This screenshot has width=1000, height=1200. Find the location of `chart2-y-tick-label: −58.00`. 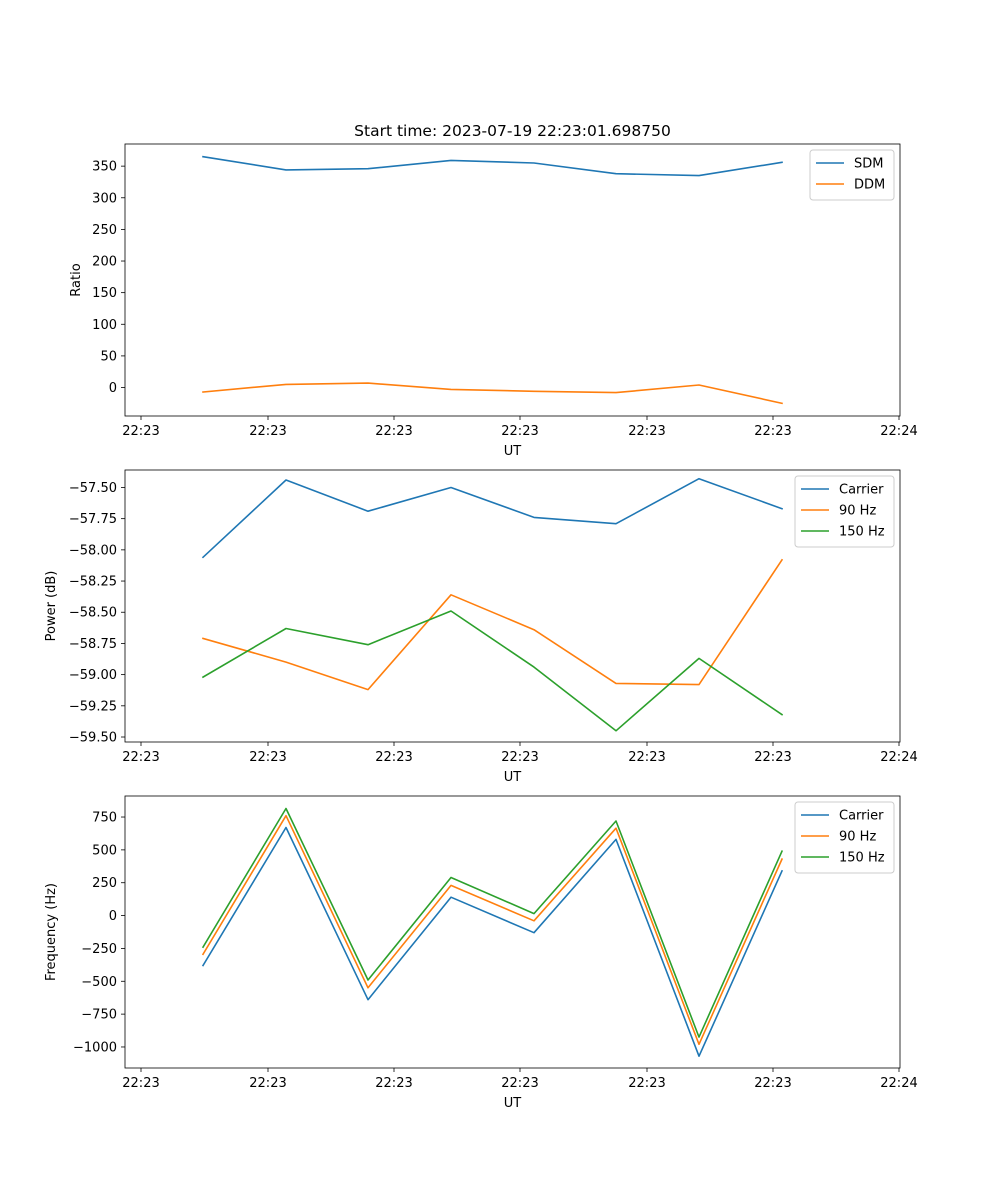

chart2-y-tick-label: −58.00 is located at coordinates (93, 550).